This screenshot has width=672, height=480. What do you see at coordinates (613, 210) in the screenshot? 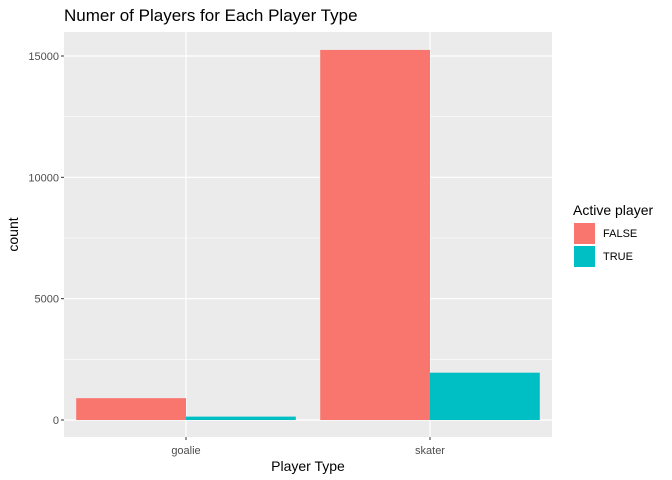
I see `legend-title: Active player` at bounding box center [613, 210].